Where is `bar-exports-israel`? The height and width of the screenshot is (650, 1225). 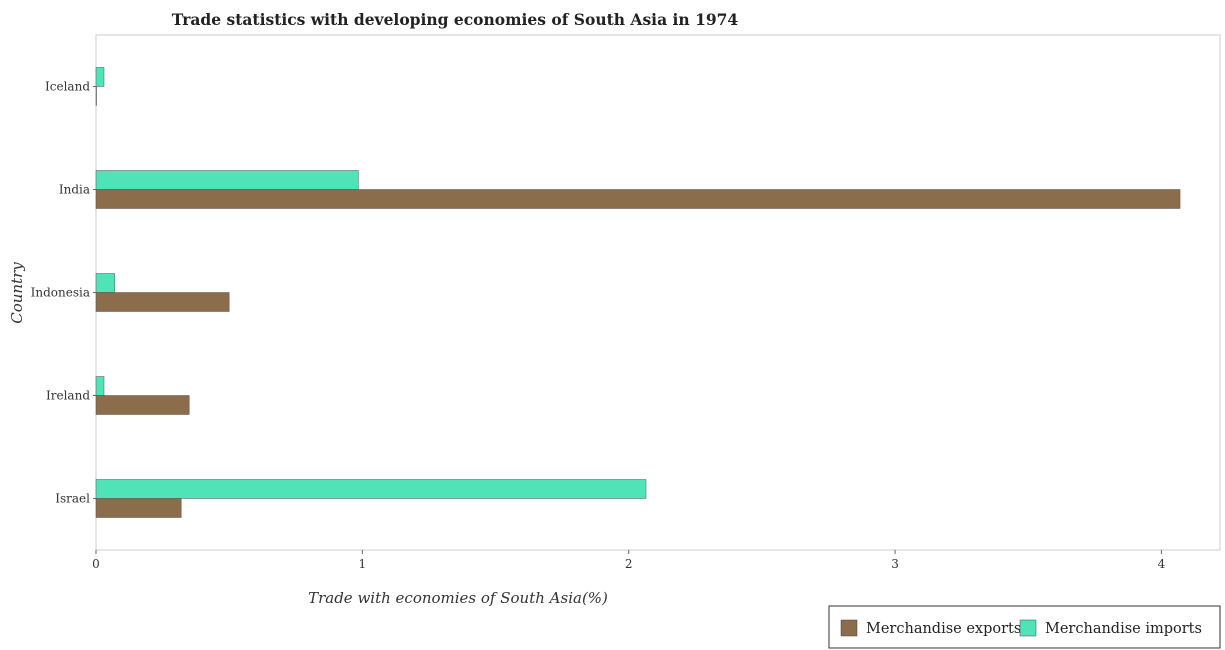 bar-exports-israel is located at coordinates (138, 508).